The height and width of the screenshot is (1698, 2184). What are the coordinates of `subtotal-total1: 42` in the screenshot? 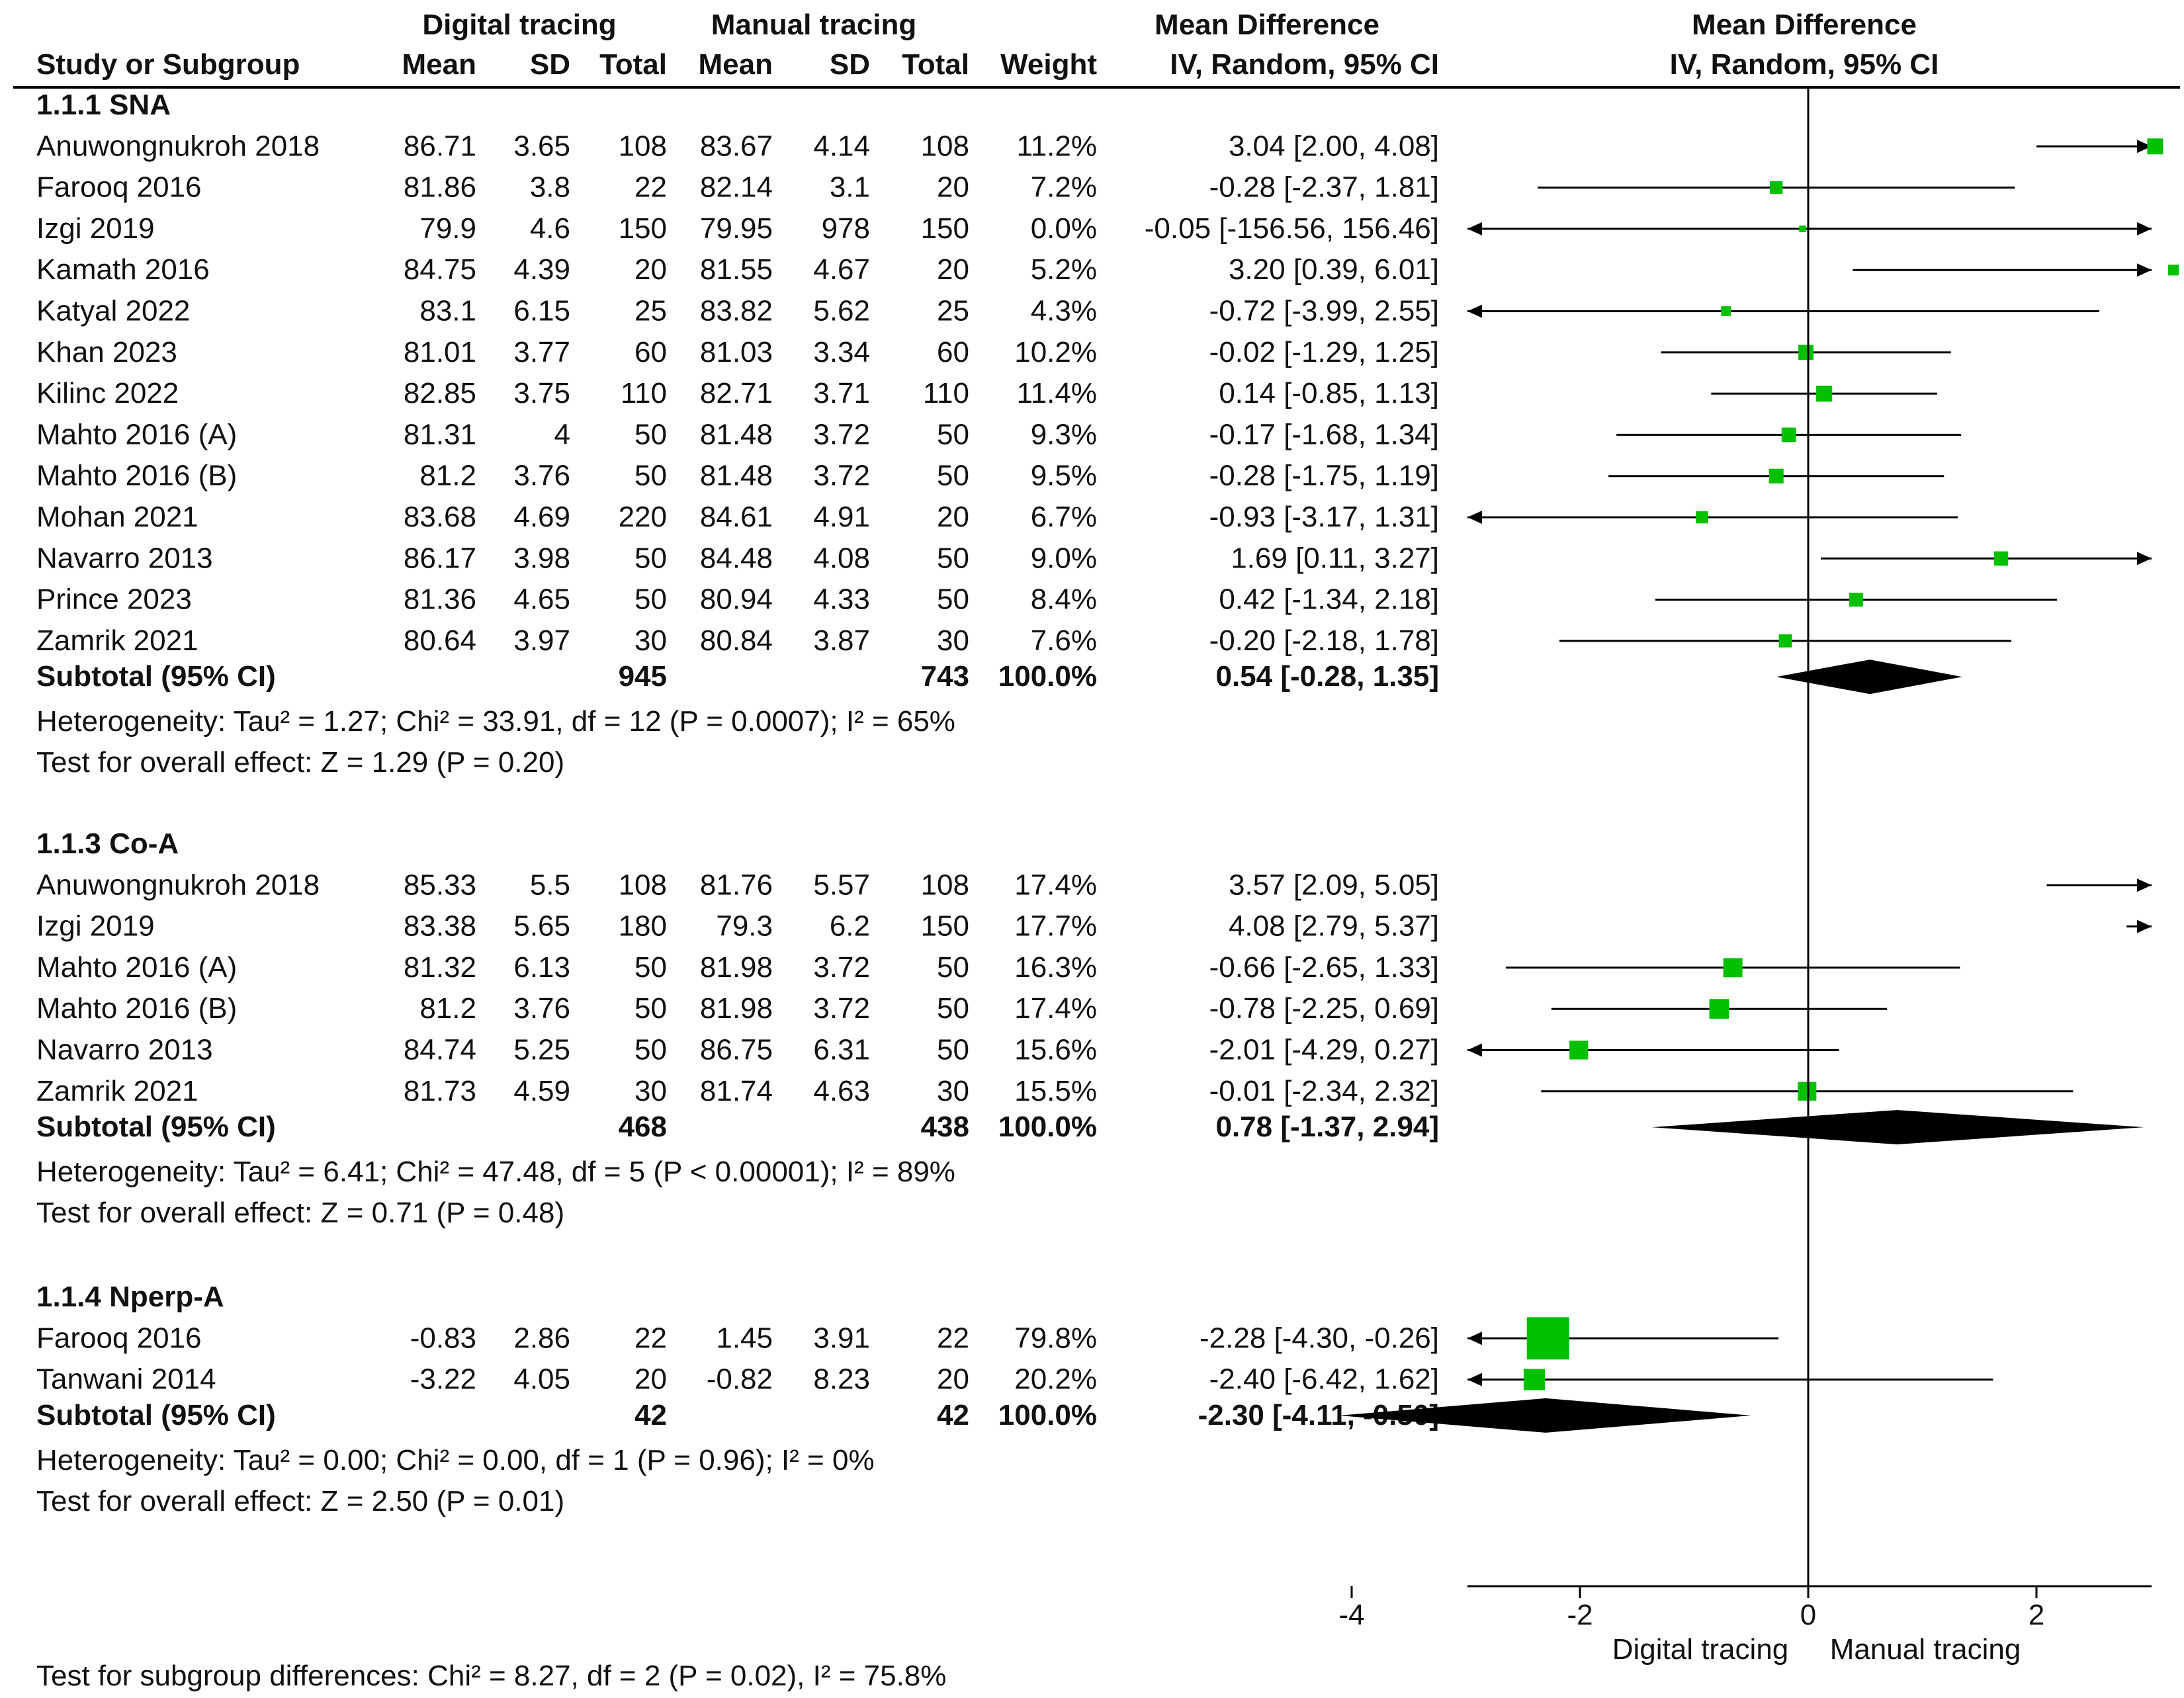 It's located at (650, 1415).